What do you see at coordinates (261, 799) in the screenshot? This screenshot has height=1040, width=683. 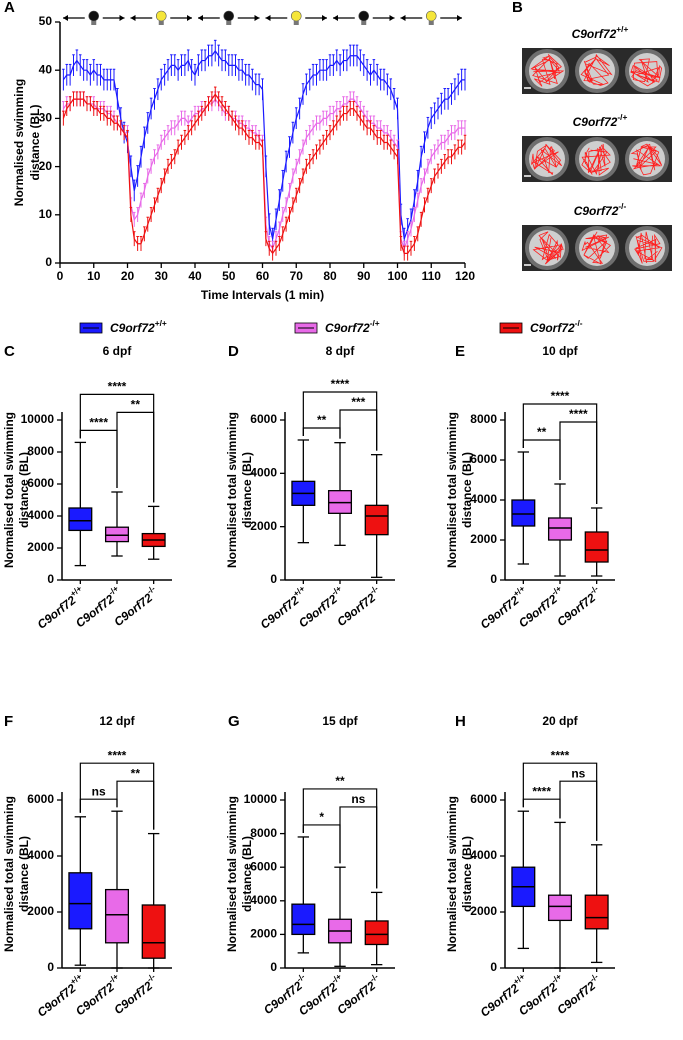 I see `y-tick-label: 10000` at bounding box center [261, 799].